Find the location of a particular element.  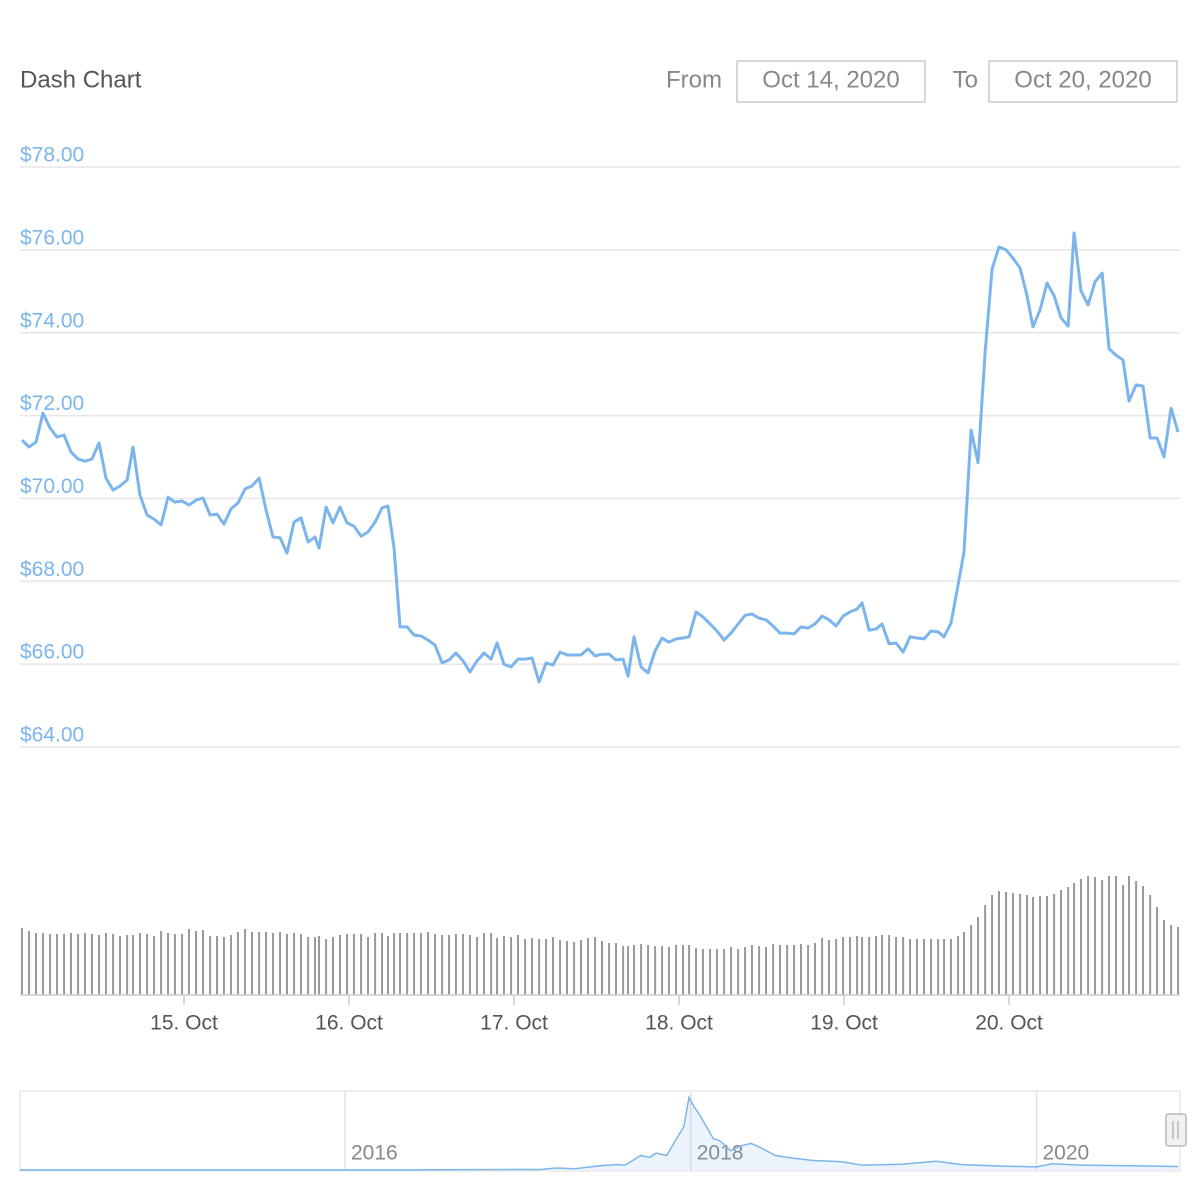

from-input is located at coordinates (831, 81).